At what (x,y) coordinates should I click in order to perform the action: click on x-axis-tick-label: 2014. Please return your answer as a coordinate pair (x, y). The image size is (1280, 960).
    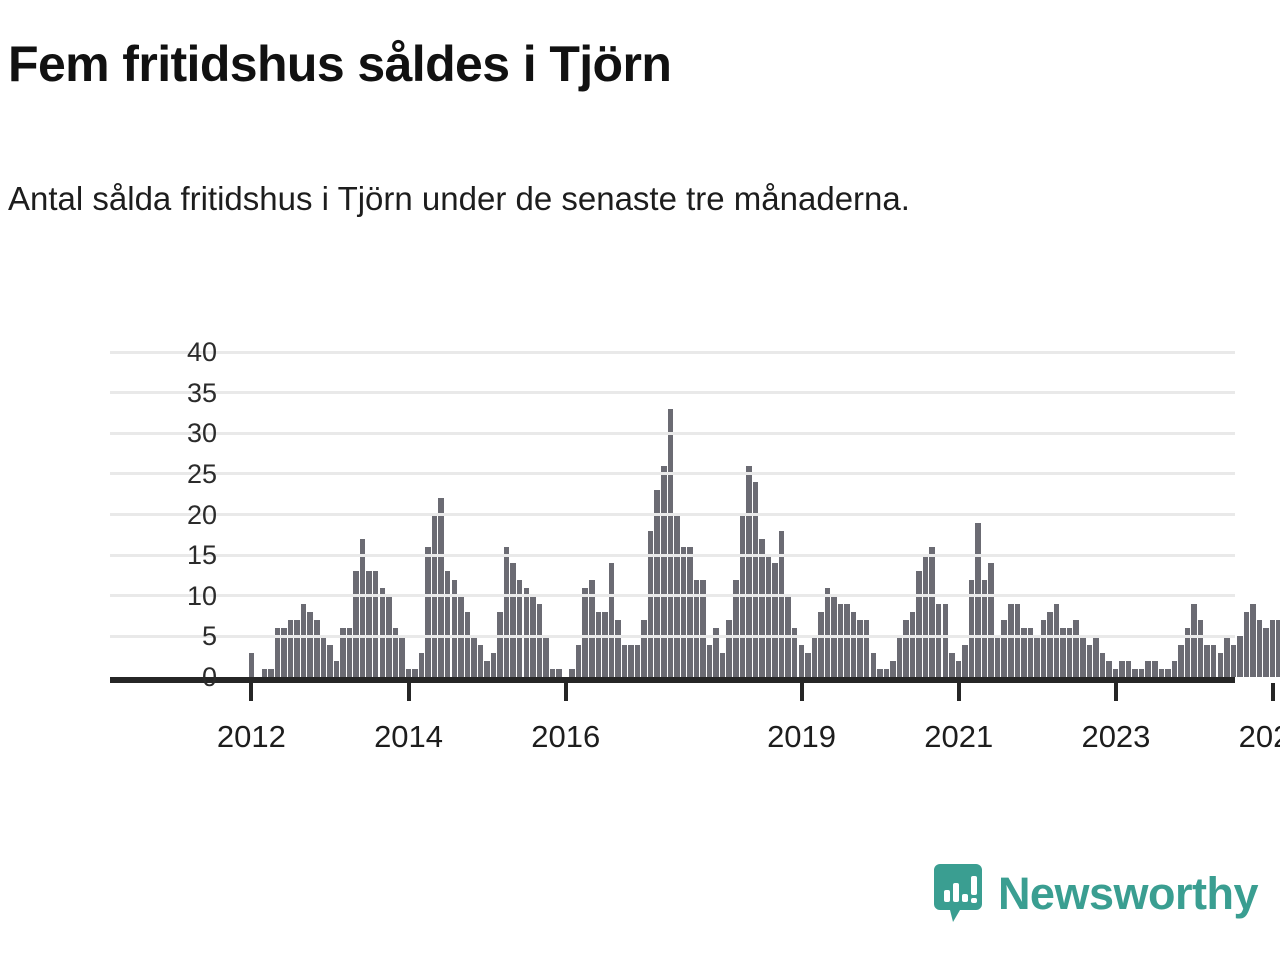
    Looking at the image, I should click on (409, 736).